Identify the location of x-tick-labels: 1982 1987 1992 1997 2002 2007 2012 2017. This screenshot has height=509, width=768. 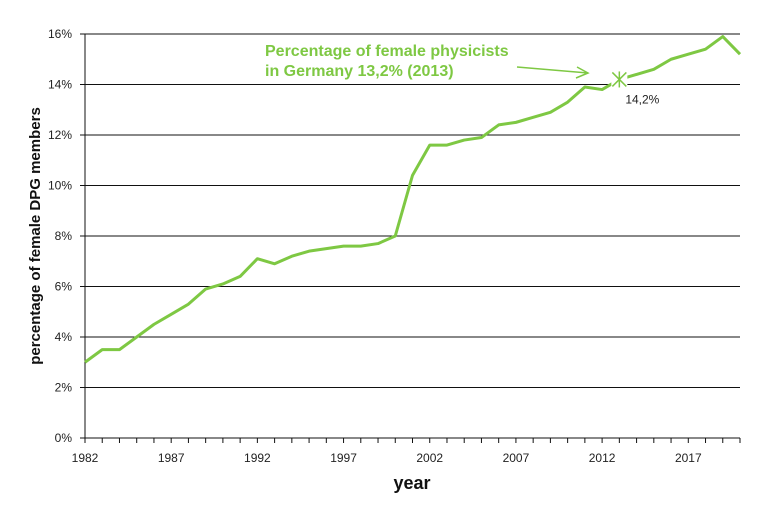
(387, 458).